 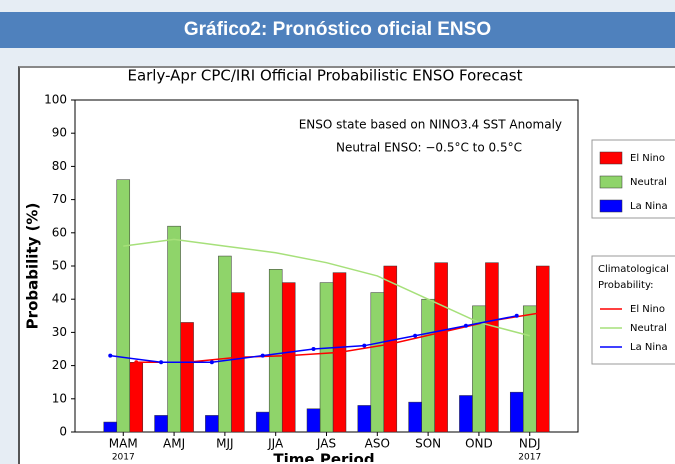 I want to click on climatology-line, so click(x=326, y=287).